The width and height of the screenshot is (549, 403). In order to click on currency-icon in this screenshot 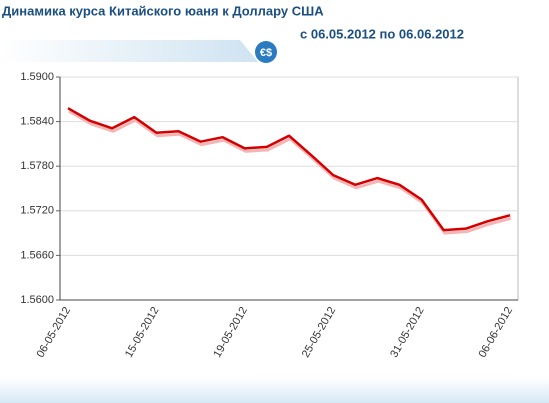, I will do `click(266, 52)`.